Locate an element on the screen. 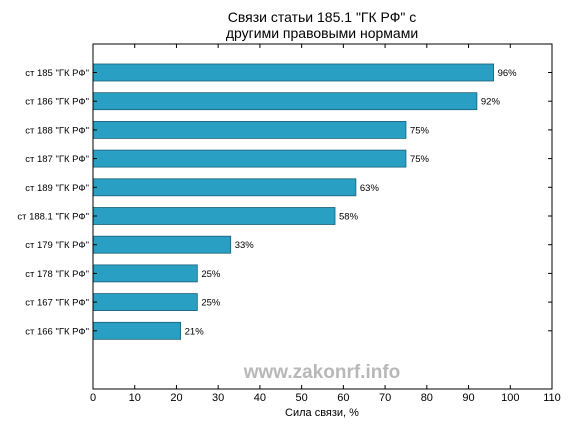  category-label: ст 185 "ГК РФ" is located at coordinates (57, 73).